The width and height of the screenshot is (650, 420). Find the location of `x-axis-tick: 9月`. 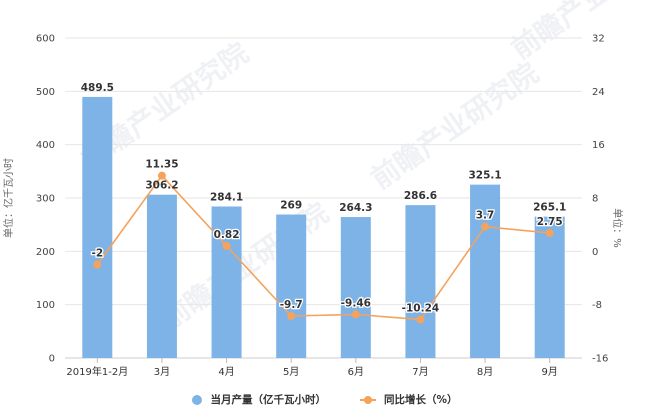

x-axis-tick: 9月 is located at coordinates (550, 372).